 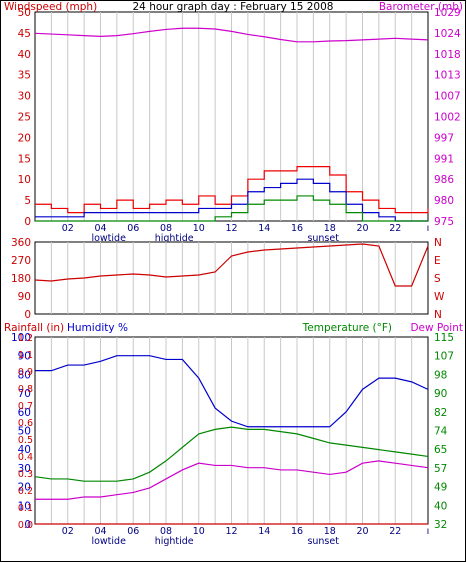 I want to click on y-right-tick-label: 1007, so click(x=447, y=97).